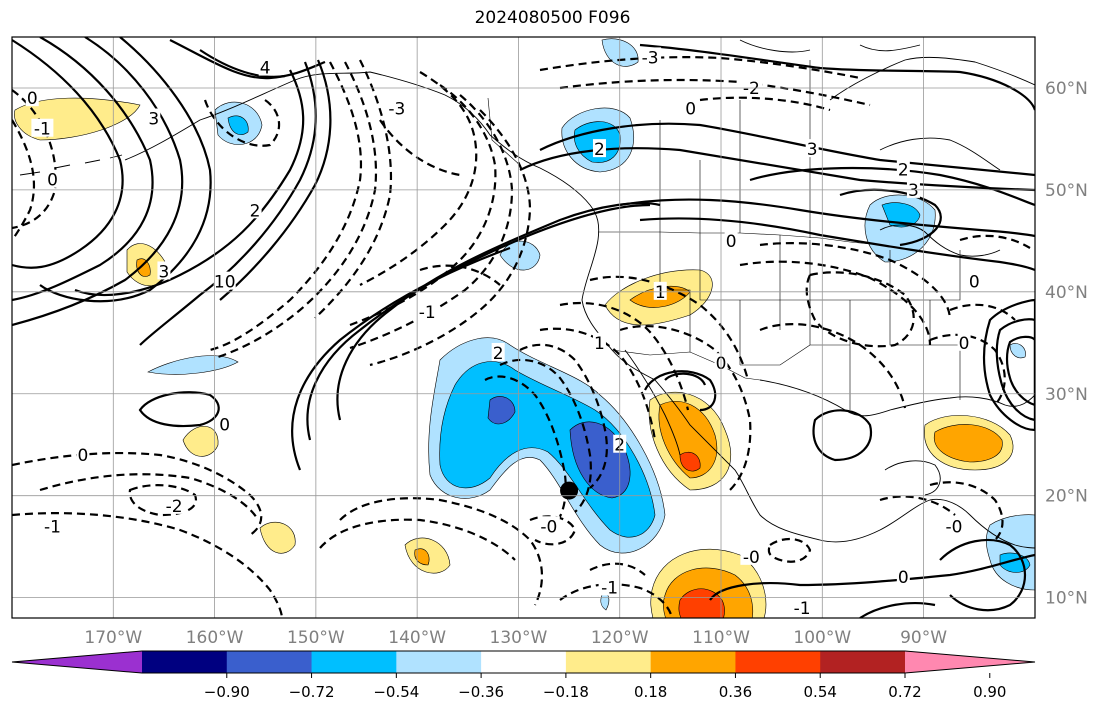 The width and height of the screenshot is (1105, 712). Describe the element at coordinates (200, 441) in the screenshot. I see `positive-anomaly-patch` at that location.